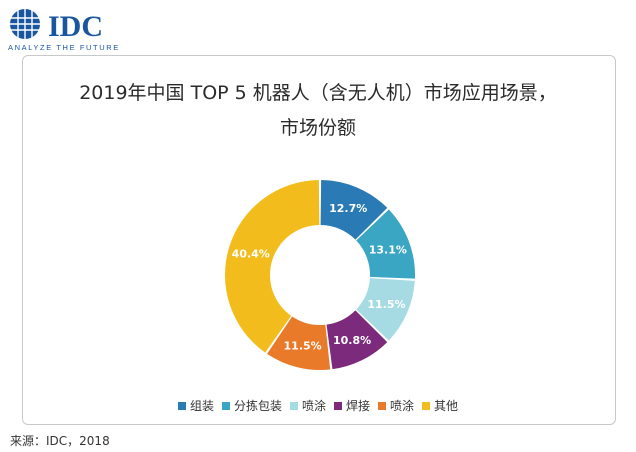 The image size is (636, 452). I want to click on legend-label: 焊接, so click(358, 406).